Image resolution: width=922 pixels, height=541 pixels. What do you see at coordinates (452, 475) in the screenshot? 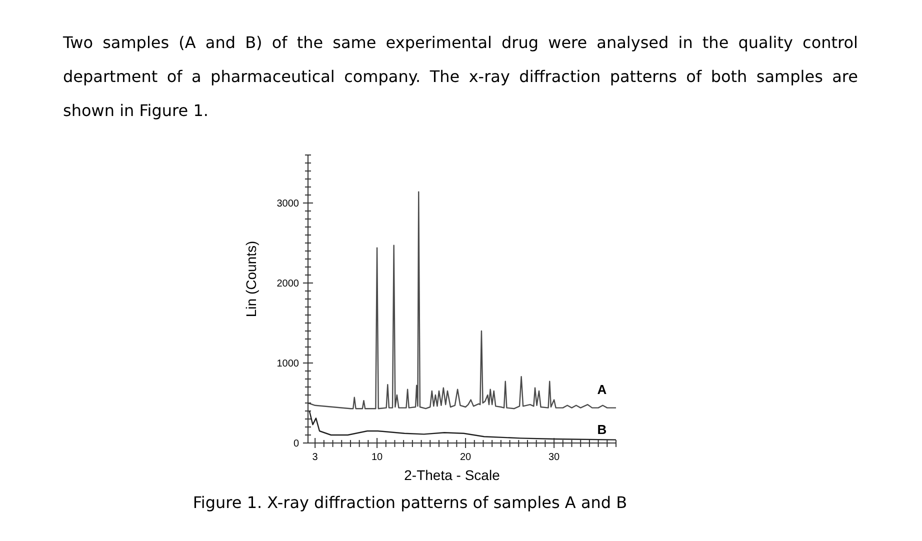
I see `x-axis-title: 2-Theta - Scale` at bounding box center [452, 475].